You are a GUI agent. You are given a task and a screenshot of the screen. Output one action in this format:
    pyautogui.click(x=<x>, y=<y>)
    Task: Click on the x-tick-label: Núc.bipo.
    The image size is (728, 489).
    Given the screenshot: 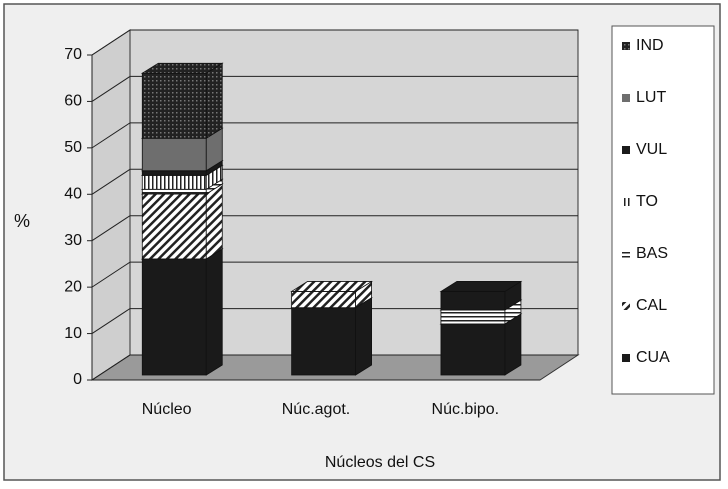 What is the action you would take?
    pyautogui.click(x=466, y=409)
    